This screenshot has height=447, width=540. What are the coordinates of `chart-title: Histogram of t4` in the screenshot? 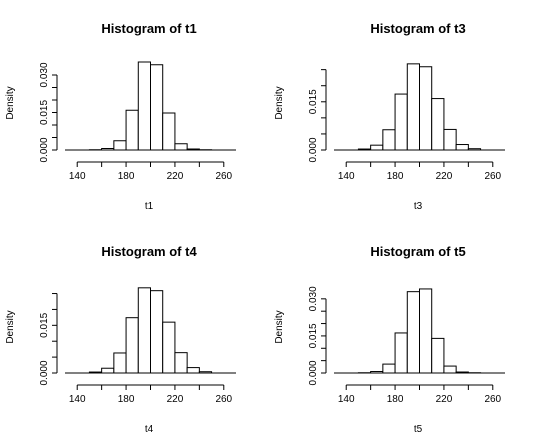 It's located at (149, 251).